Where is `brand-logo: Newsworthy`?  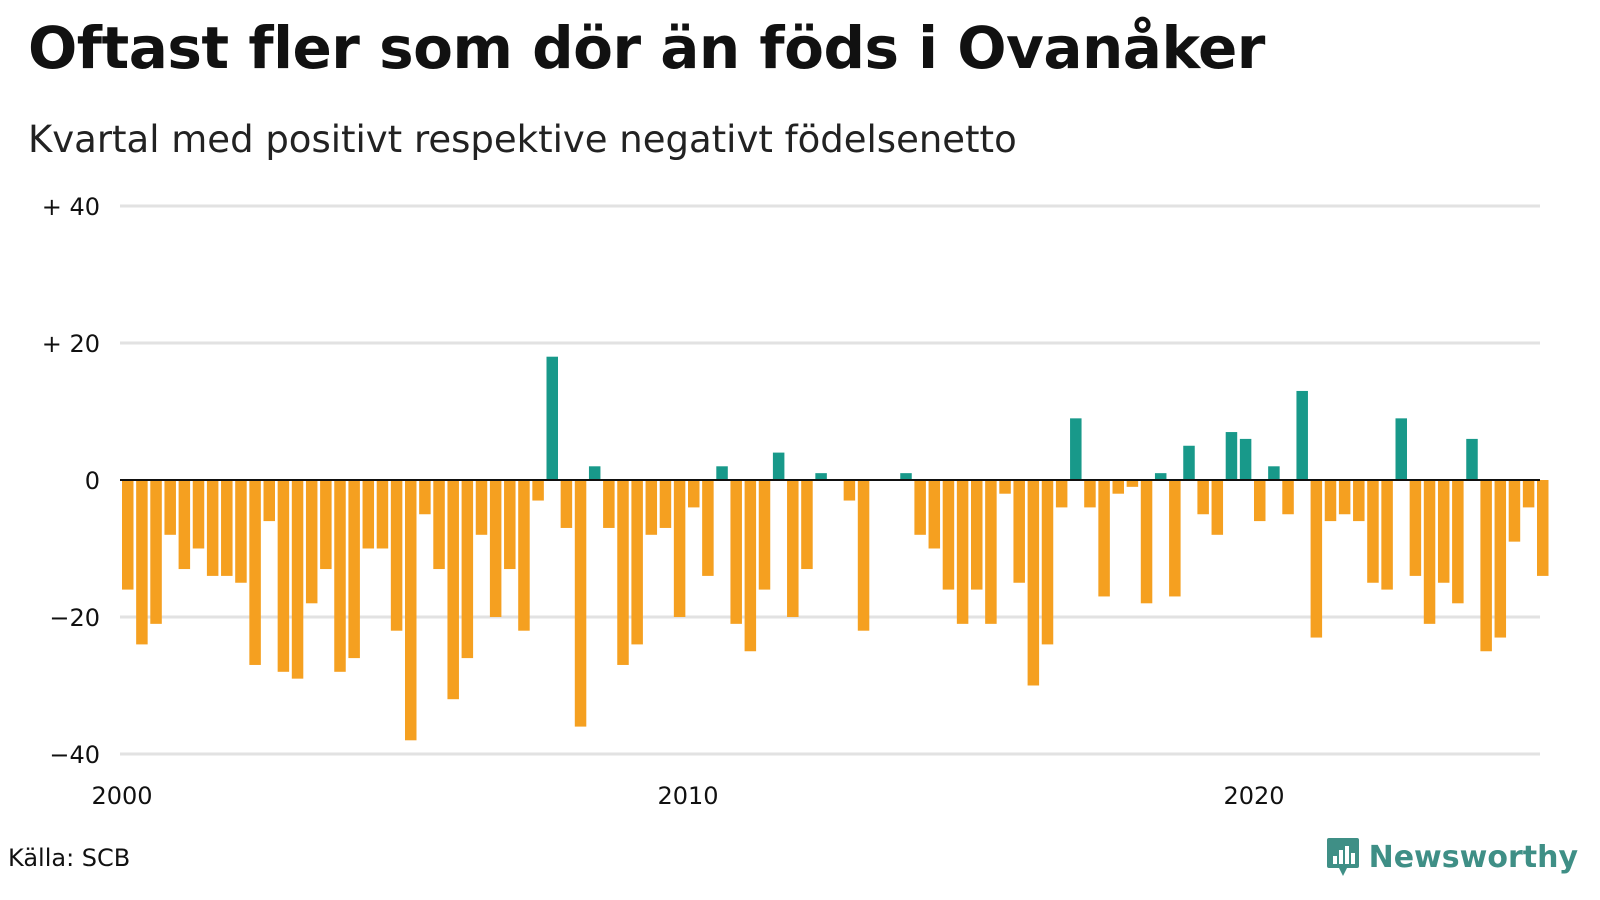 brand-logo: Newsworthy is located at coordinates (1451, 857).